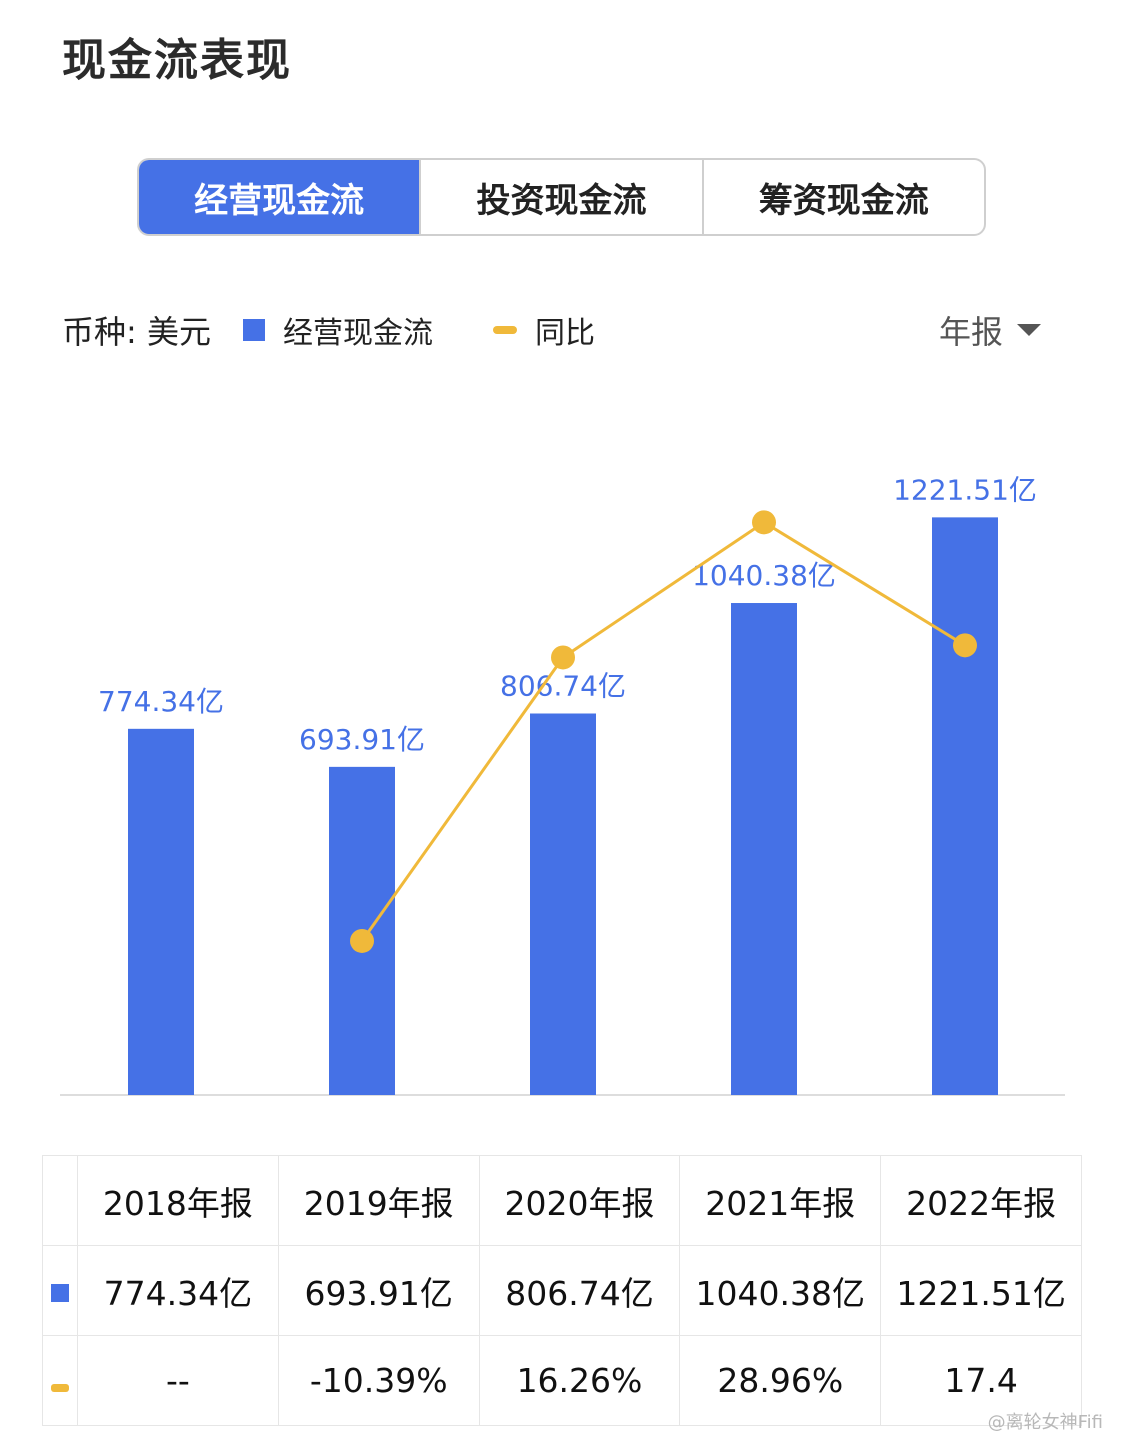  I want to click on table-header-cell: 2020年报, so click(579, 1200).